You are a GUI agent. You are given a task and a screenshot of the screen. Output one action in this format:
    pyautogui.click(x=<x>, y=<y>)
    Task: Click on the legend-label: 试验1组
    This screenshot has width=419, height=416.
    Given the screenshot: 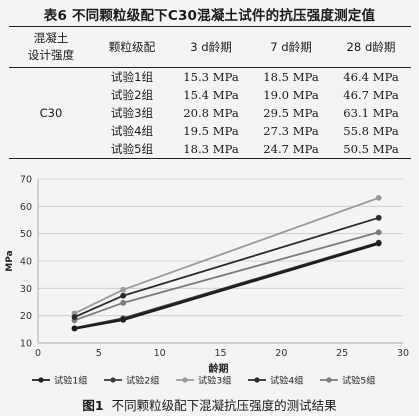 What is the action you would take?
    pyautogui.click(x=70, y=381)
    